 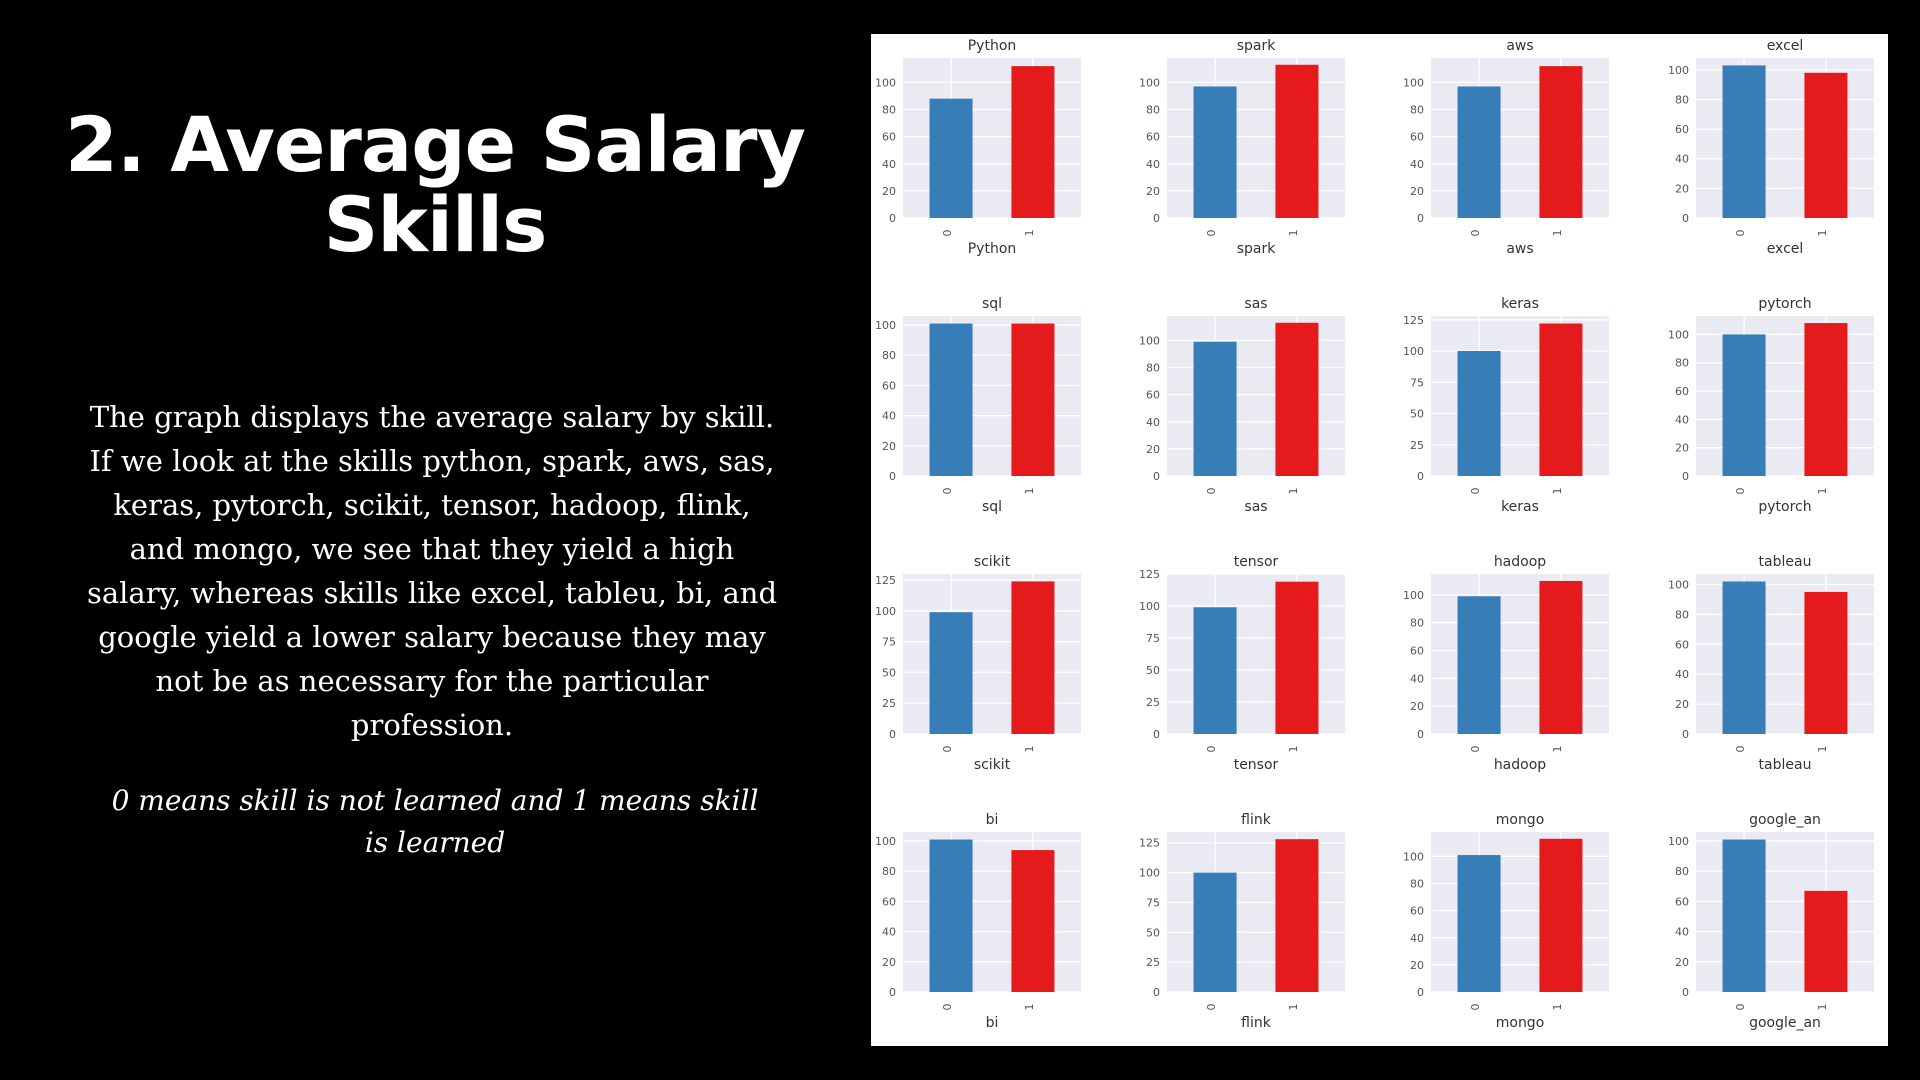 What do you see at coordinates (978, 147) in the screenshot?
I see `subplot-Python: 0 20 40 60 80 100 0 1 Python Python` at bounding box center [978, 147].